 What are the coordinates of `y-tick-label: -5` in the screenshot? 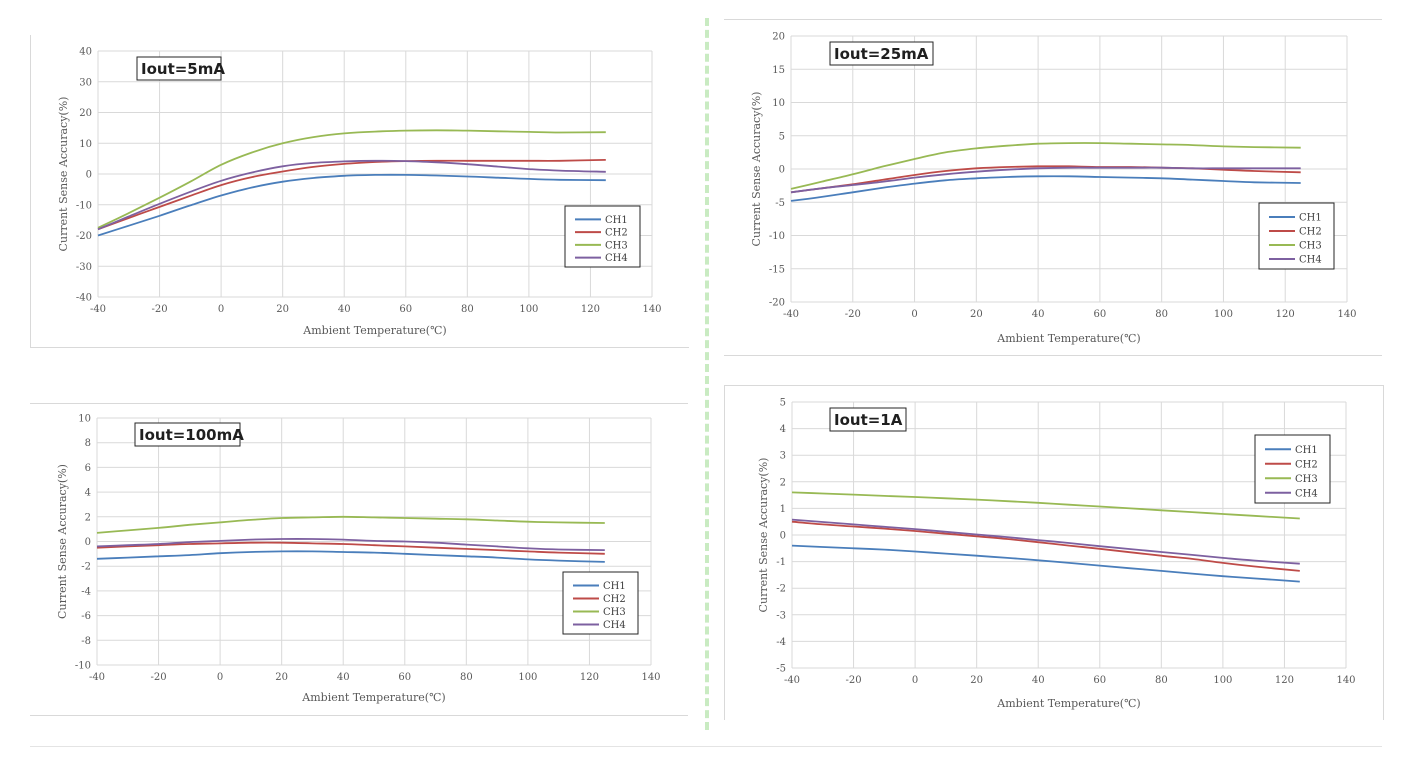 It's located at (781, 669).